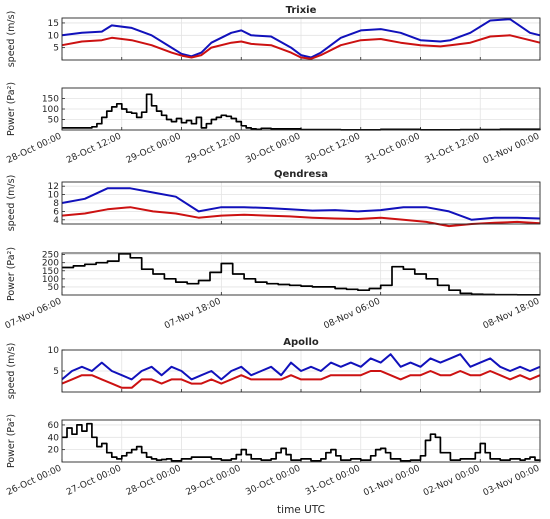 The height and width of the screenshot is (519, 550). Describe the element at coordinates (94, 149) in the screenshot. I see `x-tick-label: 28-Oct 12:00` at that location.